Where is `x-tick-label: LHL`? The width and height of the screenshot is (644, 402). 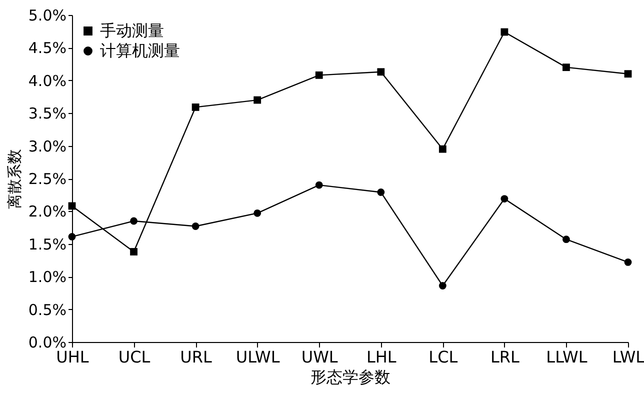 x-tick-label: LHL is located at coordinates (381, 357).